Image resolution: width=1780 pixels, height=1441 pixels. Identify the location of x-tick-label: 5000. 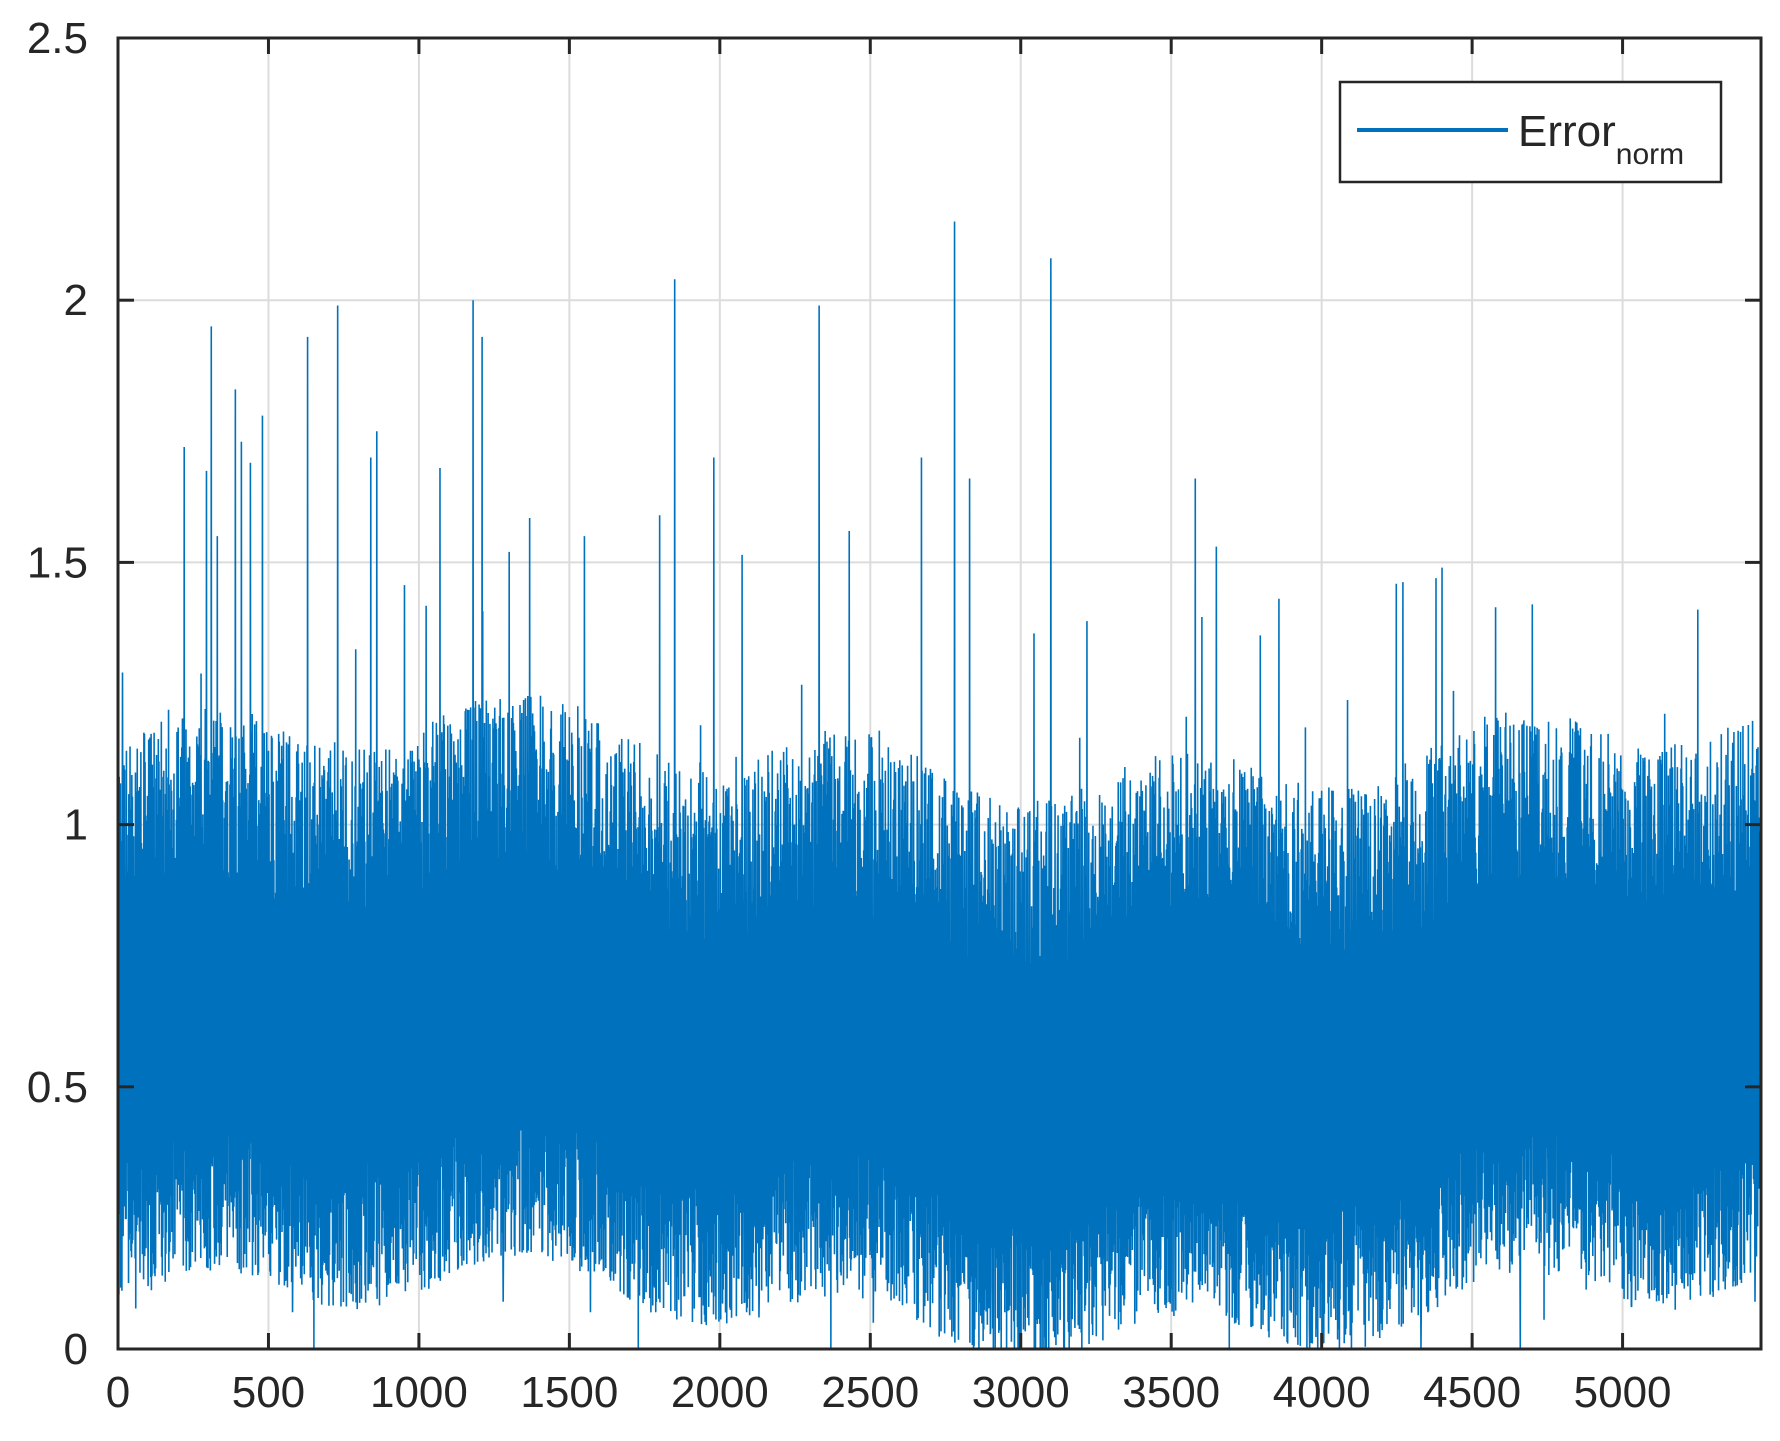
(1623, 1392).